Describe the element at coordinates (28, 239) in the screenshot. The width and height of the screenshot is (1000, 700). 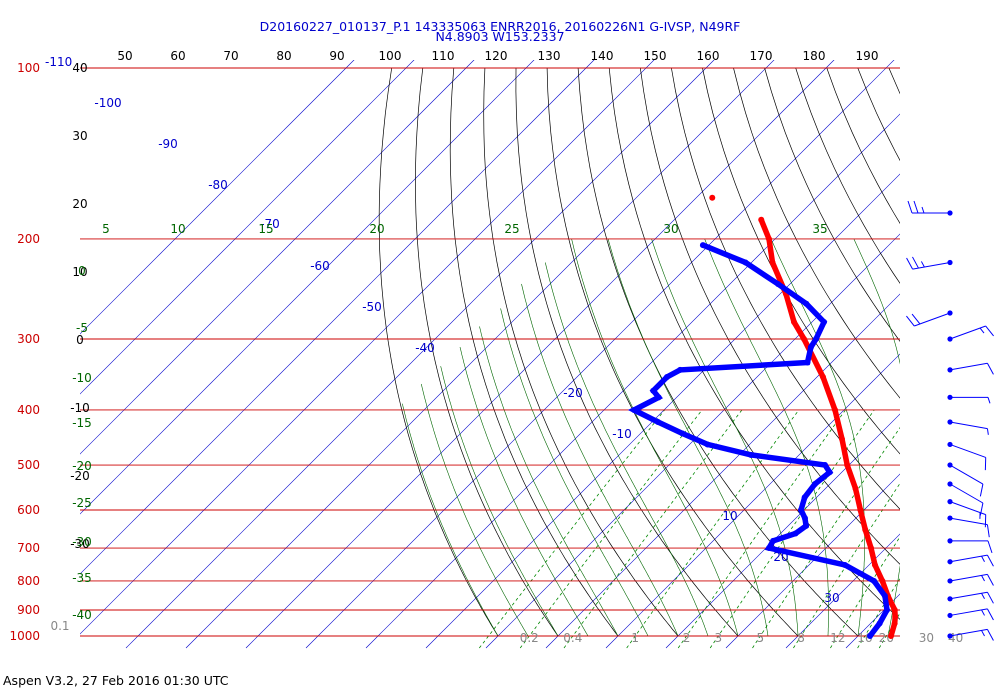
I see `pressure-label: 200` at that location.